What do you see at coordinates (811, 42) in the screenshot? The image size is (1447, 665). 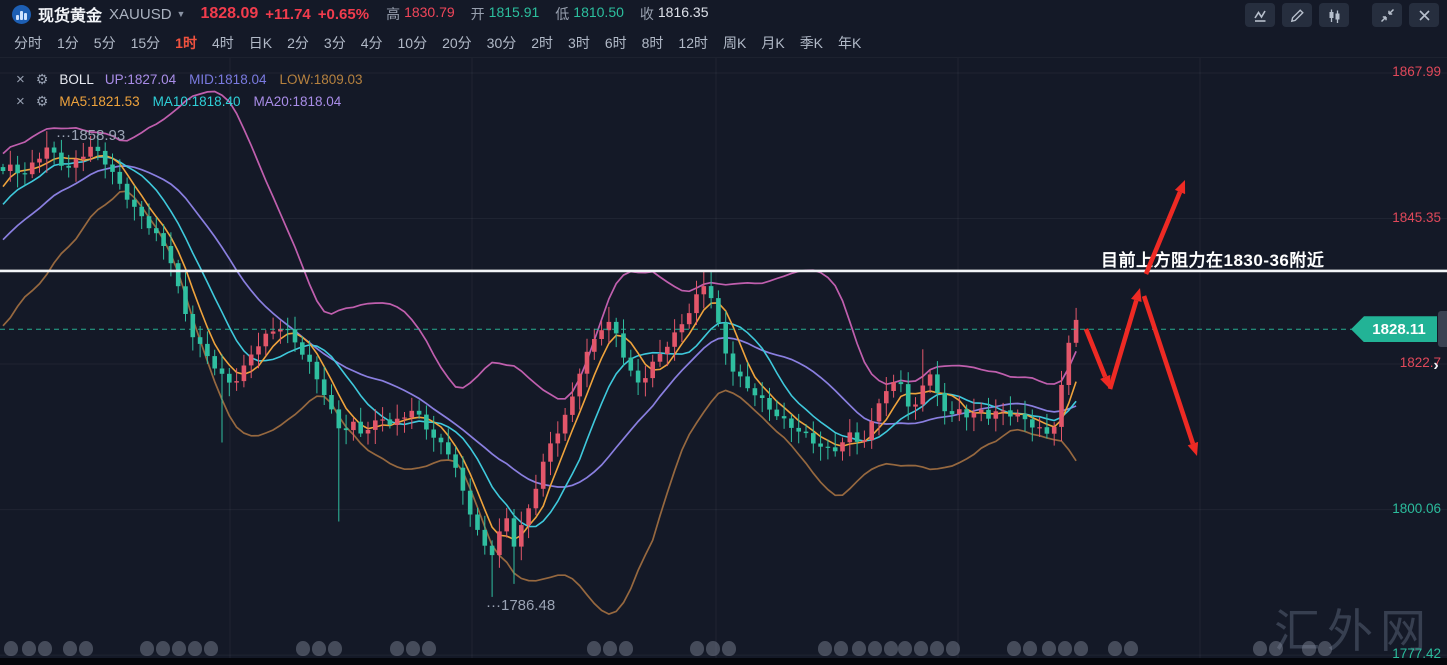 I see `tab-季K: 季K` at bounding box center [811, 42].